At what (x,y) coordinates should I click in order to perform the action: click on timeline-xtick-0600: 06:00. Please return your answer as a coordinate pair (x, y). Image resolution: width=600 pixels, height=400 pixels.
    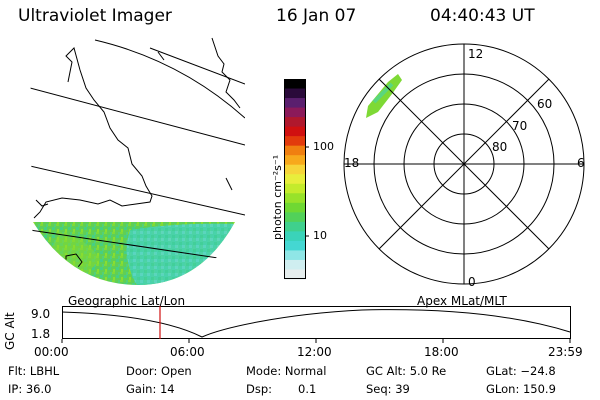
    Looking at the image, I should click on (187, 352).